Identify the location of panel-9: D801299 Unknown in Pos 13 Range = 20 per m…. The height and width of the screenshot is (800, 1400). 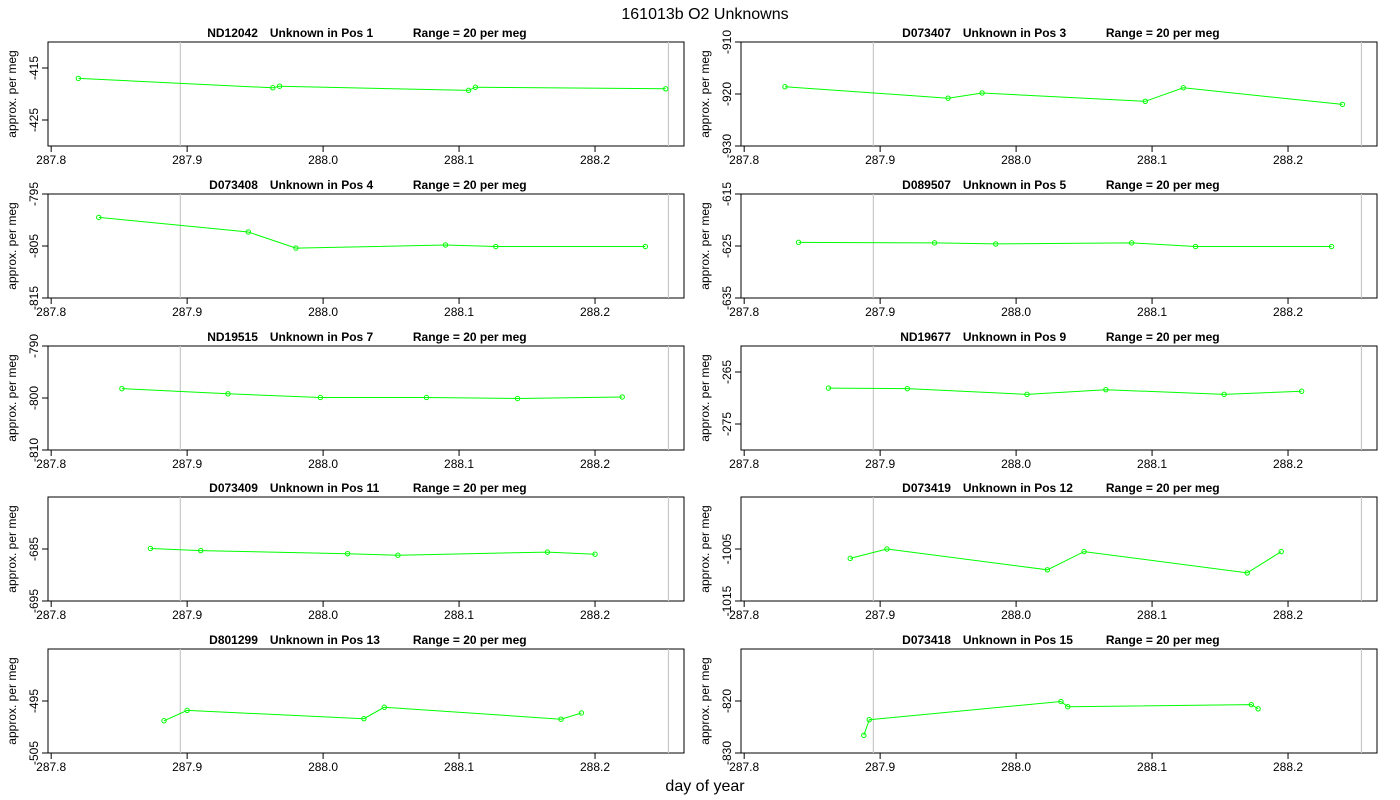
(345, 703).